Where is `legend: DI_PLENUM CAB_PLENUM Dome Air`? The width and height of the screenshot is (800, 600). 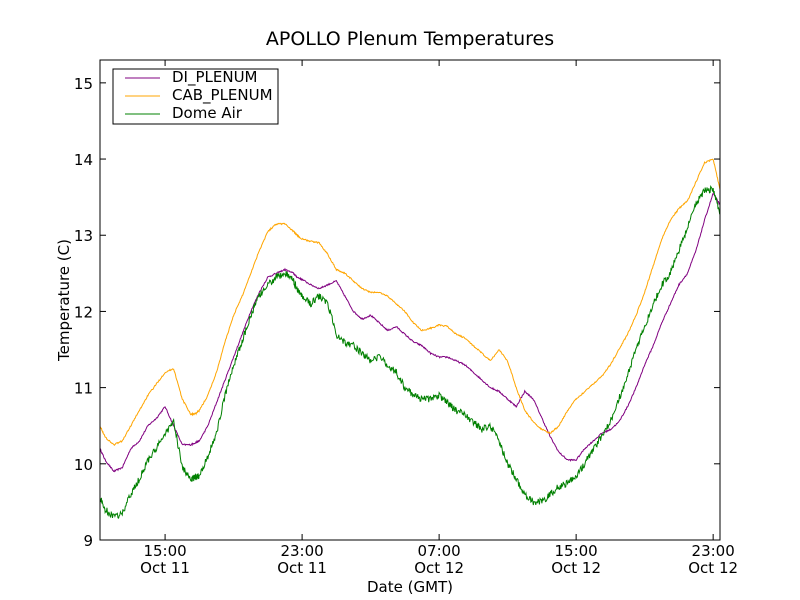
legend: DI_PLENUM CAB_PLENUM Dome Air is located at coordinates (195, 96).